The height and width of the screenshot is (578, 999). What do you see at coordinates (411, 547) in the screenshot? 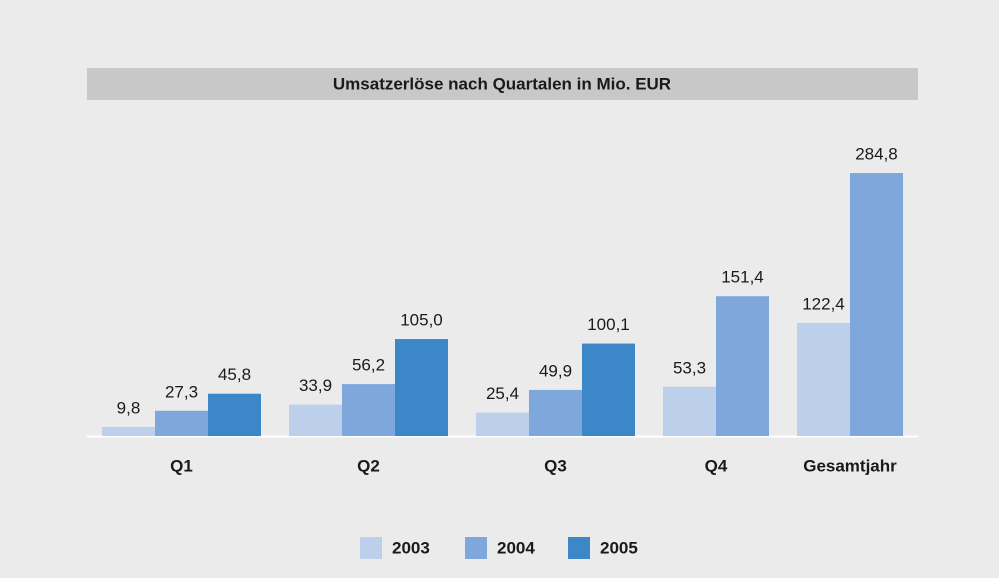
I see `legend-label: 2003` at bounding box center [411, 547].